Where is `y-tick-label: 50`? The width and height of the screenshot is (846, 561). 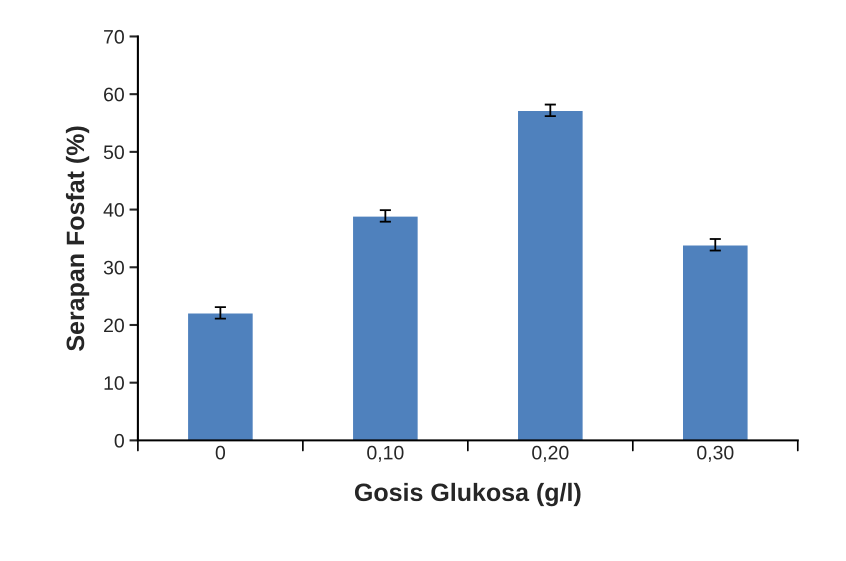
y-tick-label: 50 is located at coordinates (114, 152).